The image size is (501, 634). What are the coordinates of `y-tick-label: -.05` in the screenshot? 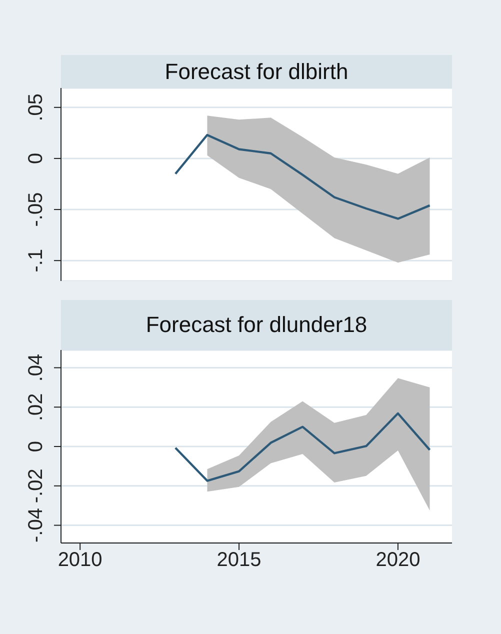 It's located at (36, 209).